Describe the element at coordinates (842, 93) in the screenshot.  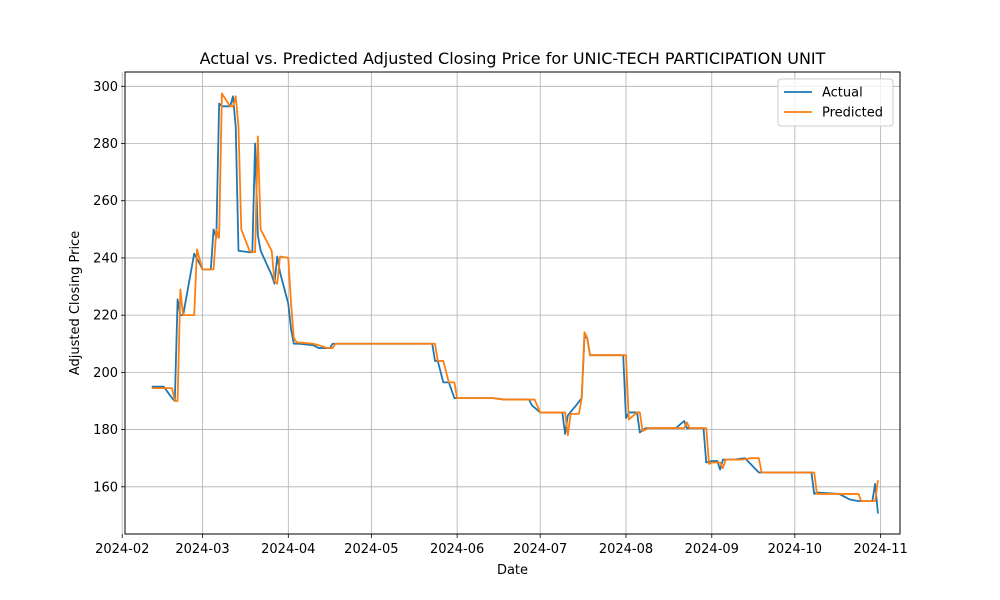
I see `legend-label-actual: Actual` at that location.